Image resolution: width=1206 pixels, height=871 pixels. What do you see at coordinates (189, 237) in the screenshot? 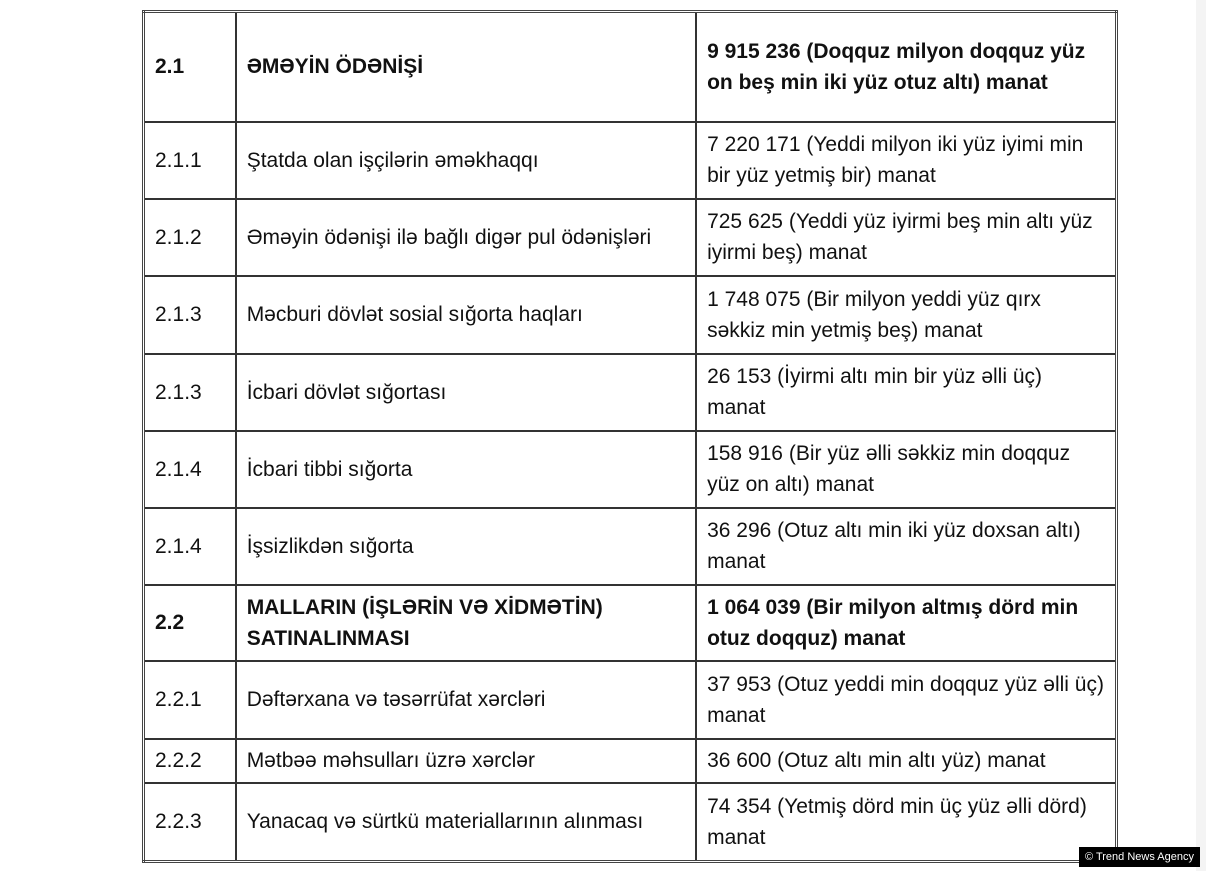
I see `row-code: 2.1.2` at bounding box center [189, 237].